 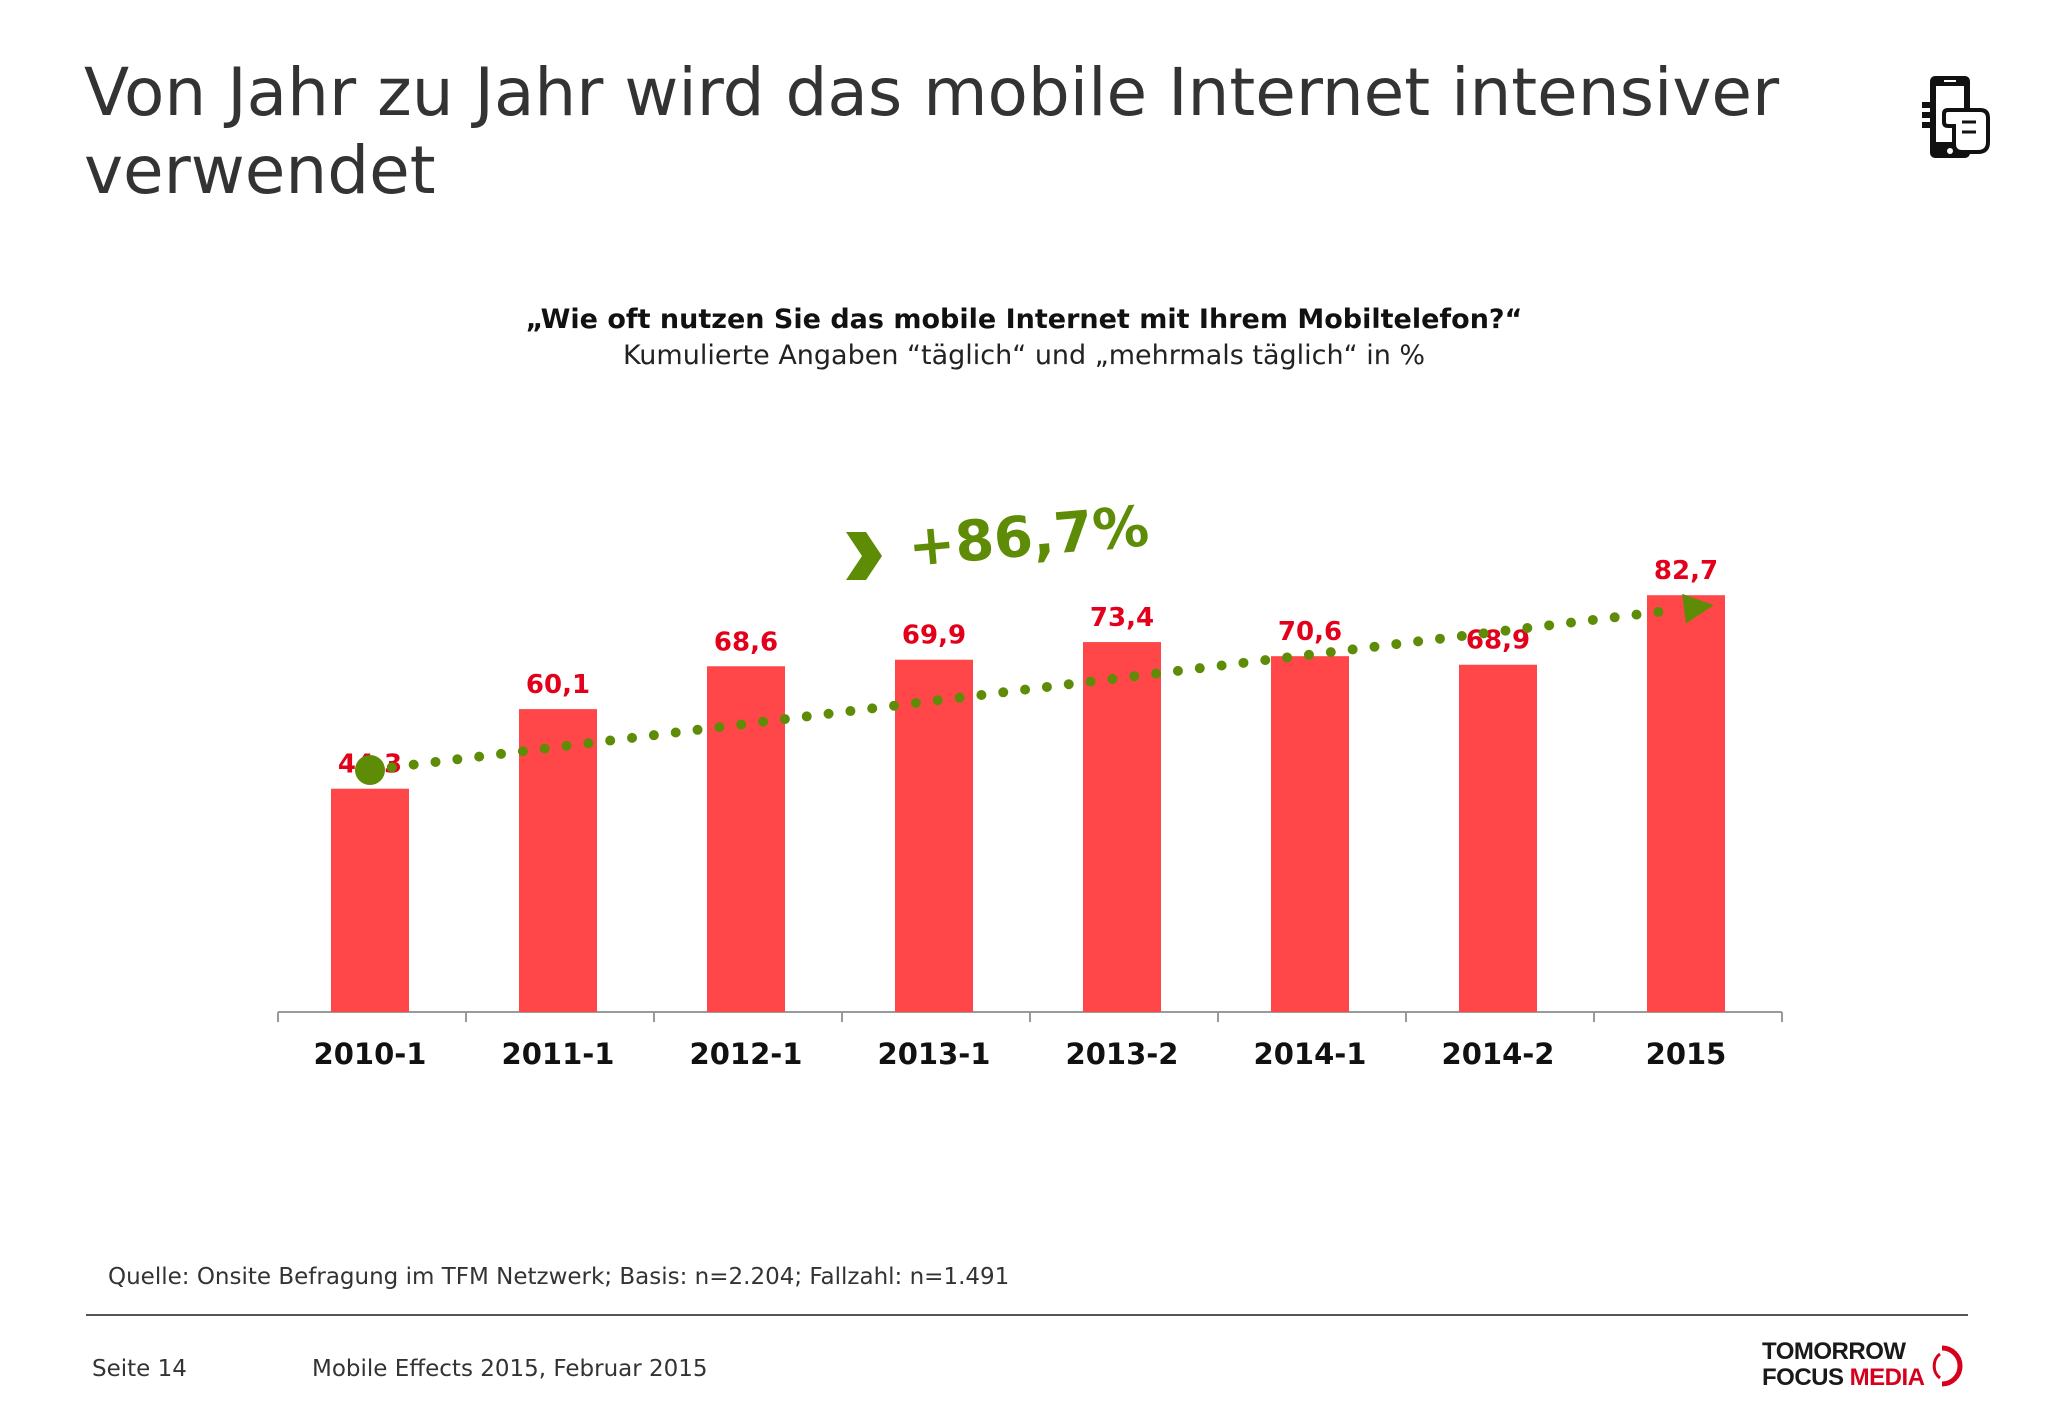 What do you see at coordinates (1122, 618) in the screenshot?
I see `data-label-2013-2: 73,4` at bounding box center [1122, 618].